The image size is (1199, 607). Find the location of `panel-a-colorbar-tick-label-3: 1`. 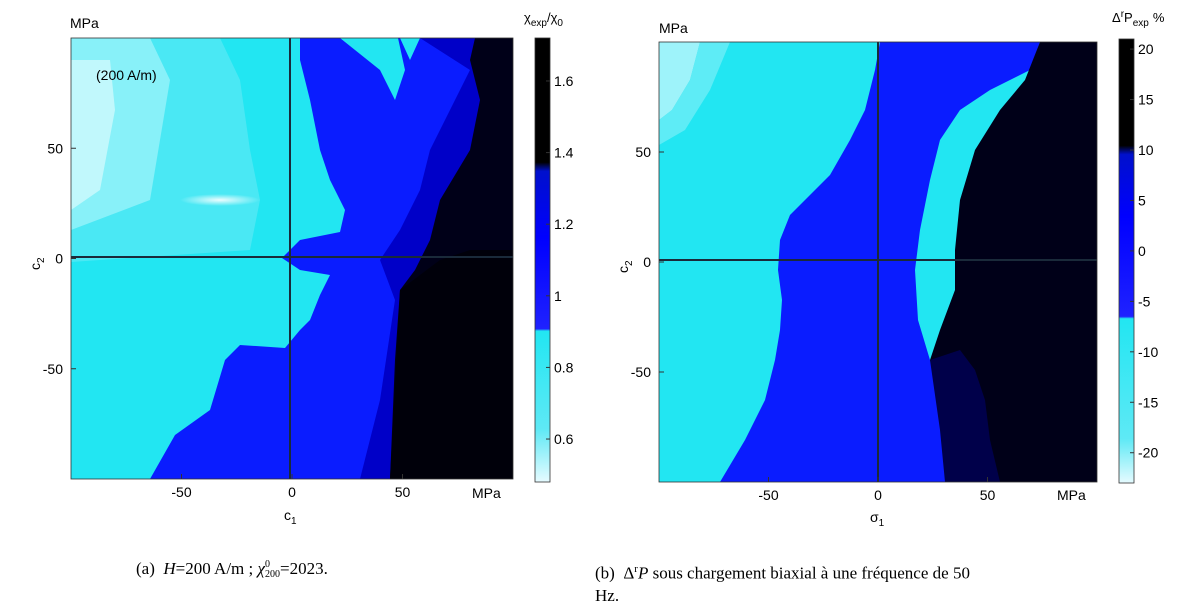

panel-a-colorbar-tick-label-3: 1 is located at coordinates (558, 296).